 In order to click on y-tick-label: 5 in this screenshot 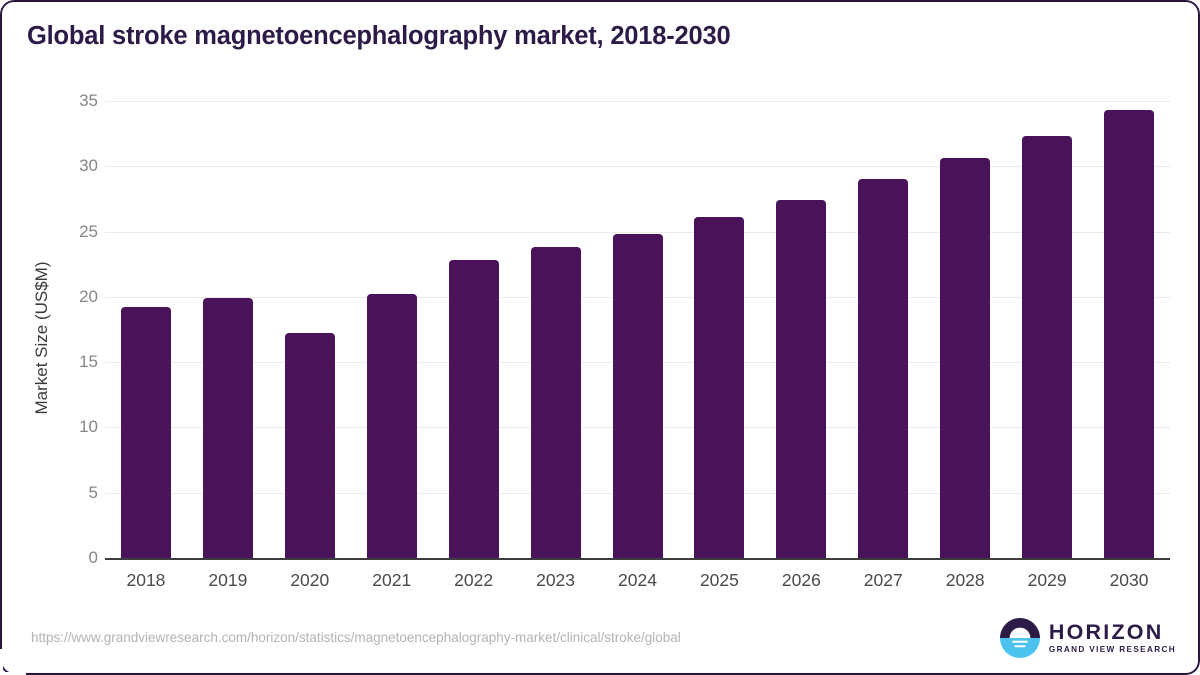, I will do `click(93, 492)`.